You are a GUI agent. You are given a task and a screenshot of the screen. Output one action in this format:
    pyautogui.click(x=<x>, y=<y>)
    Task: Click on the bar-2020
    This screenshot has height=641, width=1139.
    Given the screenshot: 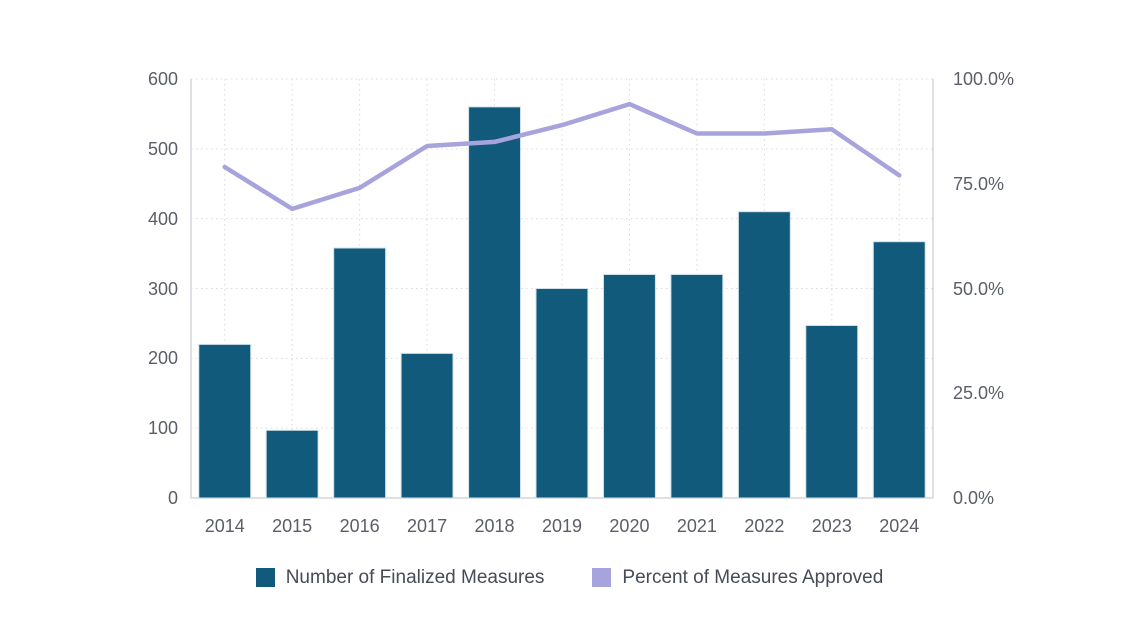 What is the action you would take?
    pyautogui.click(x=629, y=386)
    